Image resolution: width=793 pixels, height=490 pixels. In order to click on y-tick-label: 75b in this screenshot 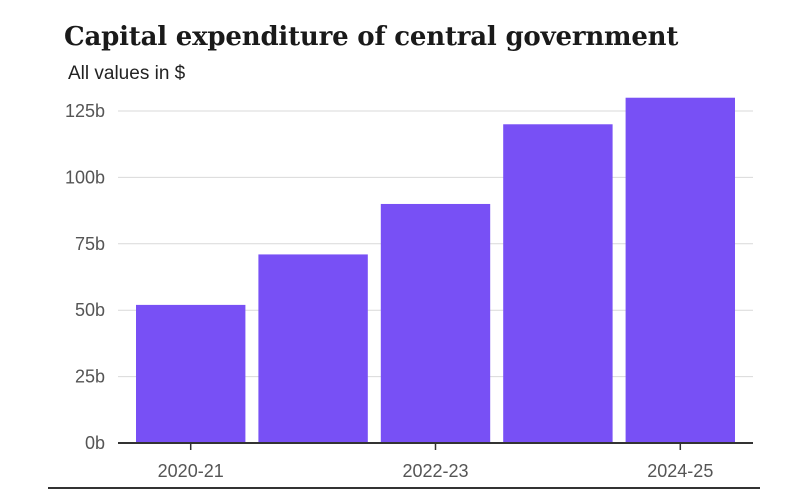, I will do `click(90, 244)`.